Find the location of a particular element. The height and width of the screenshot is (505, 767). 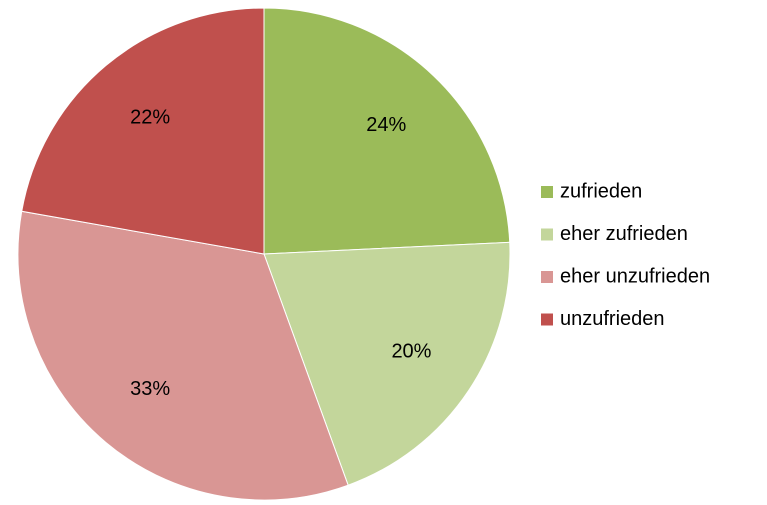

data-label: 33% is located at coordinates (150, 389).